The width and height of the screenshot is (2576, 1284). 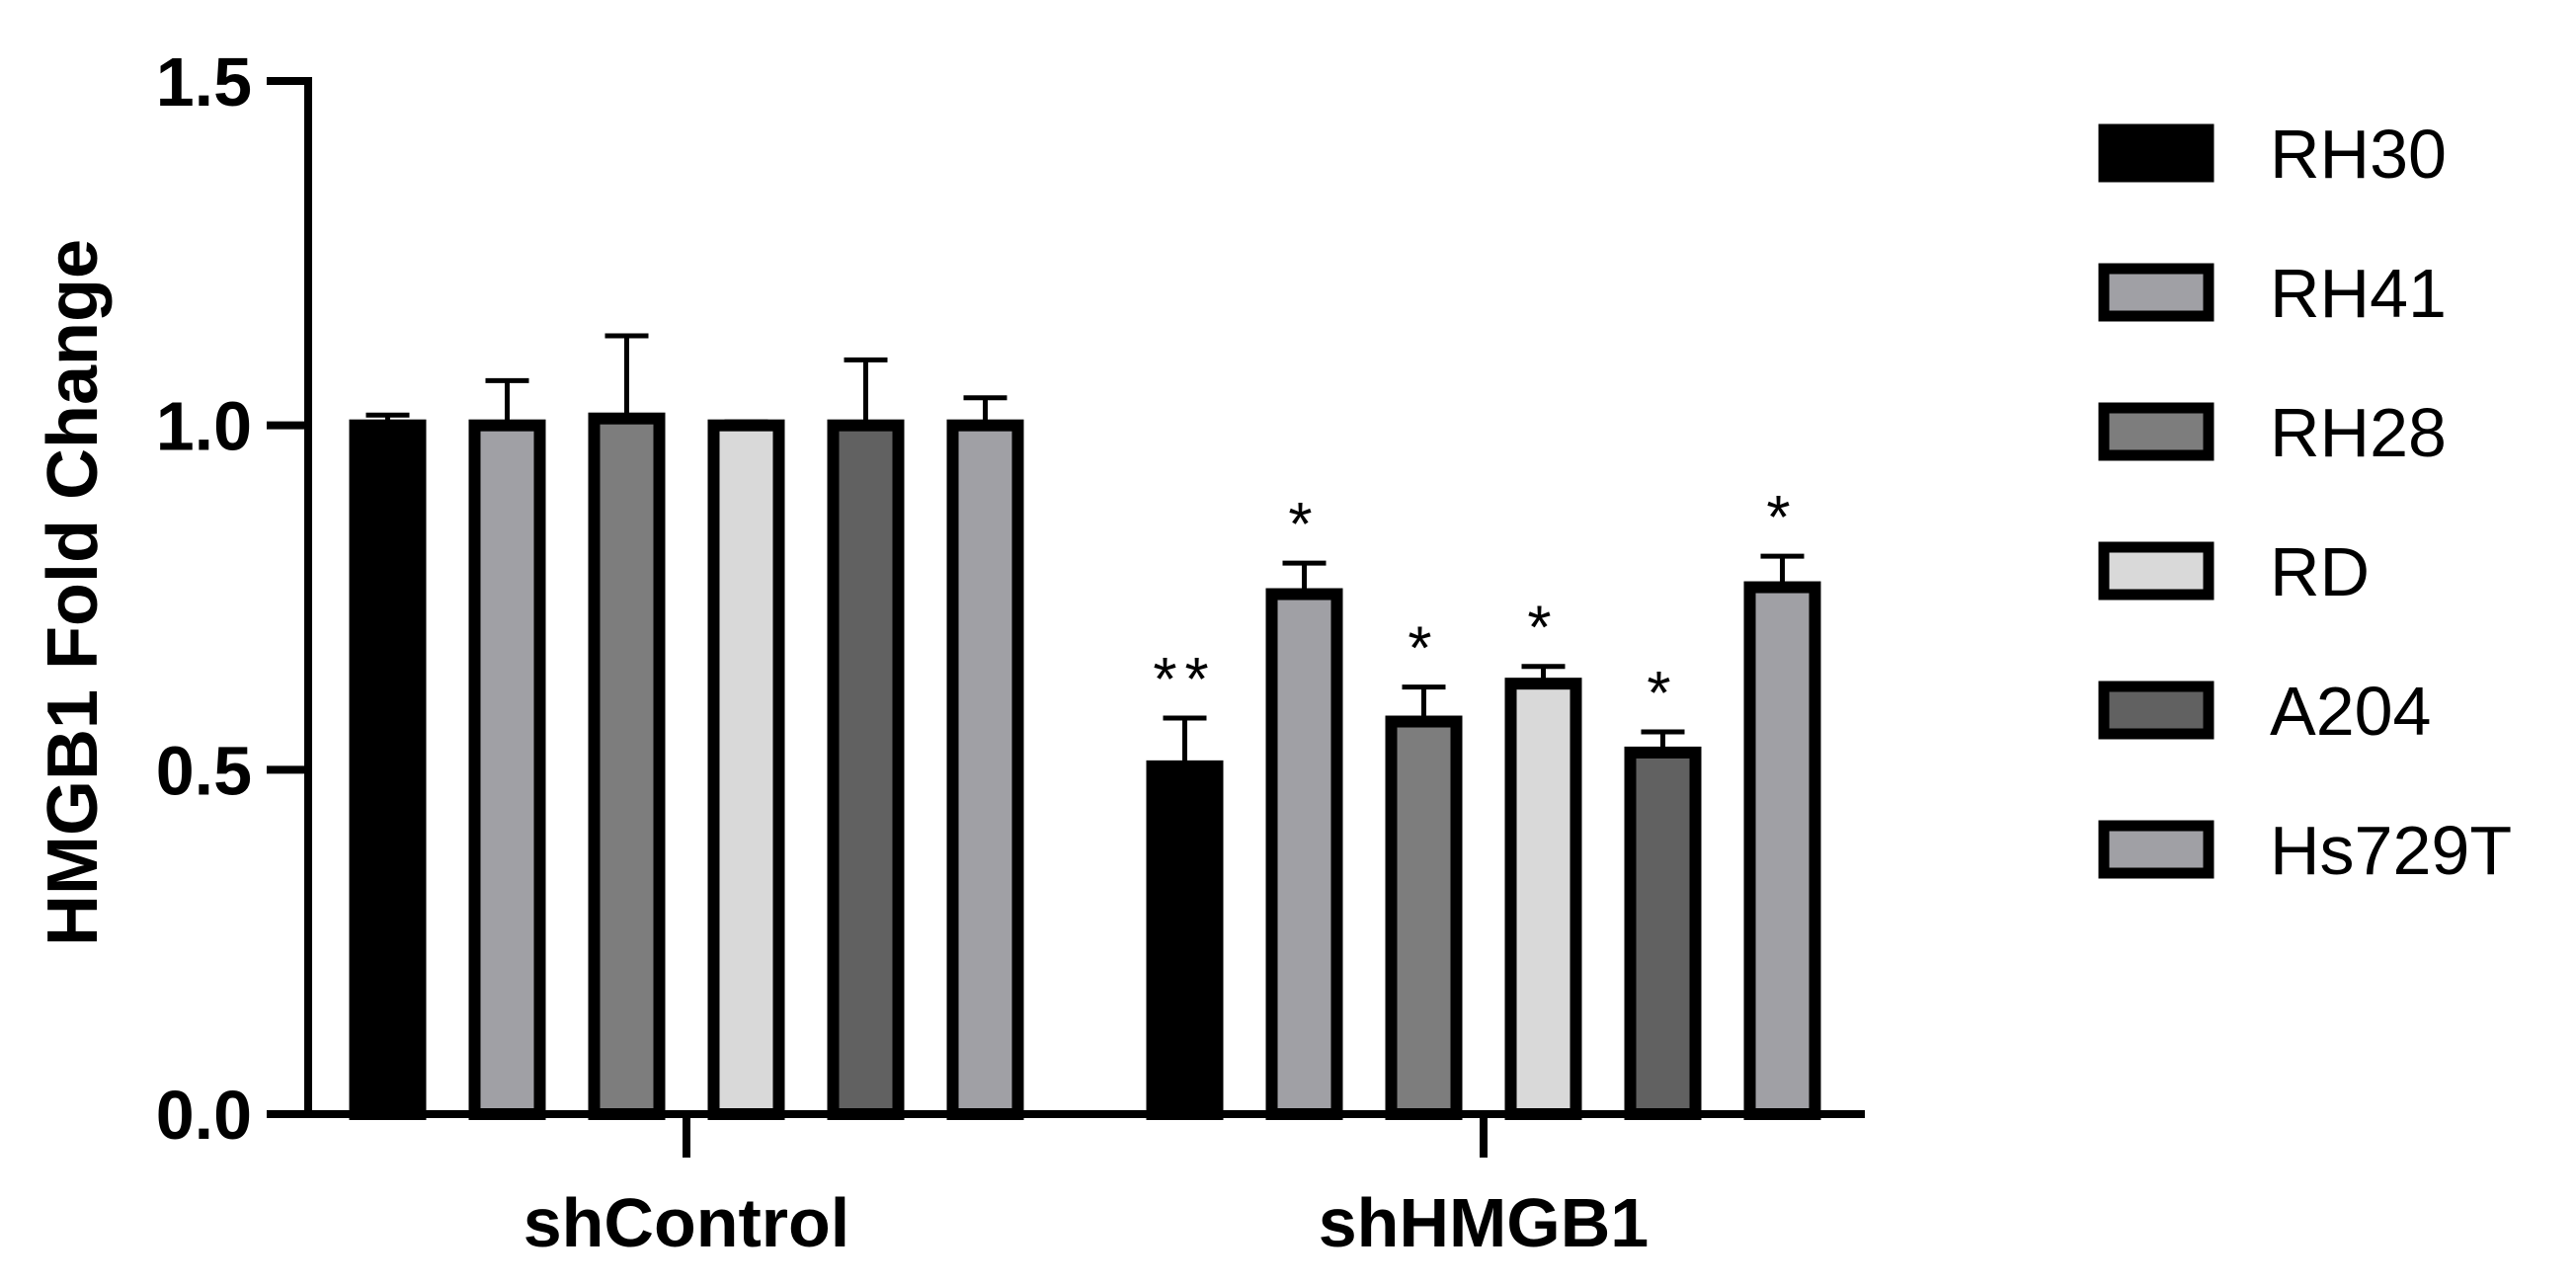 I want to click on legend: RH30 RH41 RH28 RD A204 Hs729T, so click(x=2305, y=502).